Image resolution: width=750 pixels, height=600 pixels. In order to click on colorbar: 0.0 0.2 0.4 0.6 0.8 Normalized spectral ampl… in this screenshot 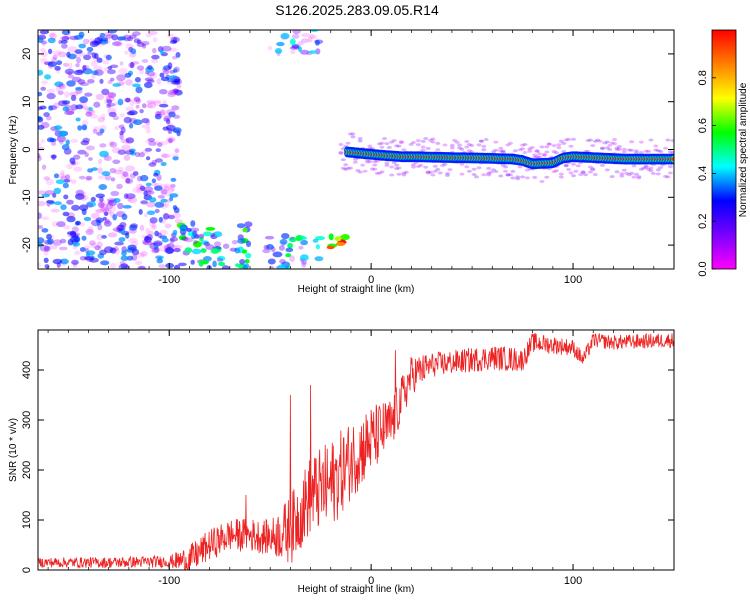, I will do `click(723, 153)`.